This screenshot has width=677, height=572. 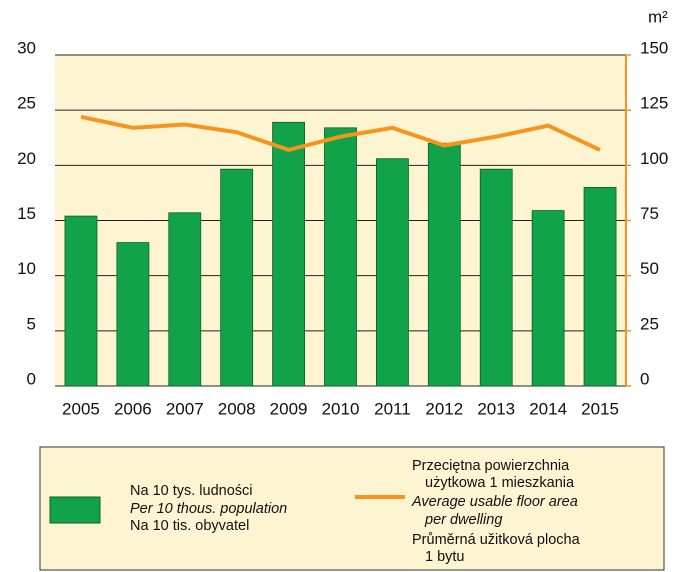 I want to click on x-tick-label: 2012, so click(x=444, y=408).